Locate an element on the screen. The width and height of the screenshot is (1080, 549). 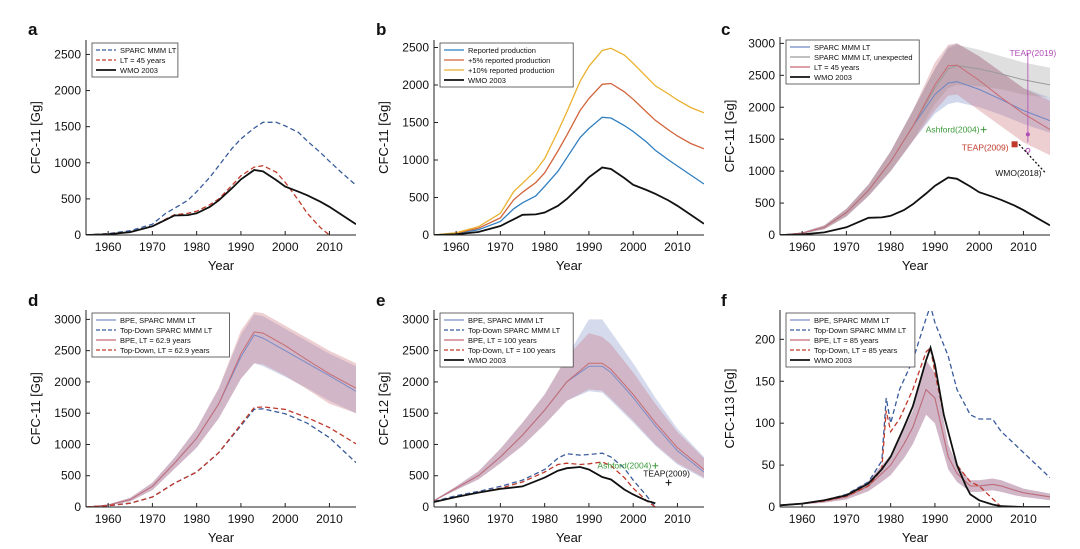
legend-entry: SPARC MMM LT, unexpected is located at coordinates (863, 57).